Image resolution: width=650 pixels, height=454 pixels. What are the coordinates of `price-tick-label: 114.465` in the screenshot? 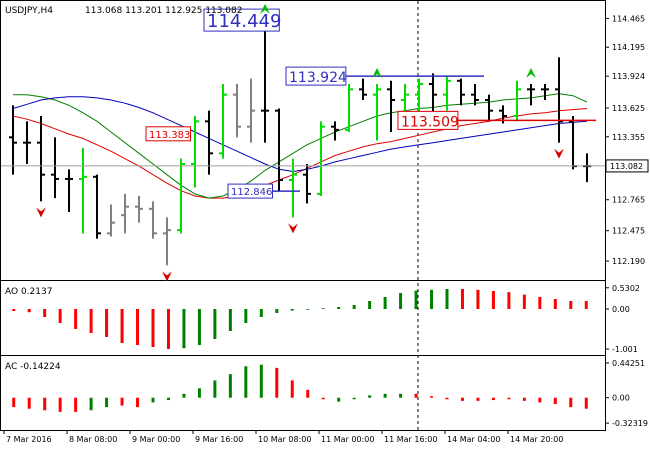 It's located at (628, 18).